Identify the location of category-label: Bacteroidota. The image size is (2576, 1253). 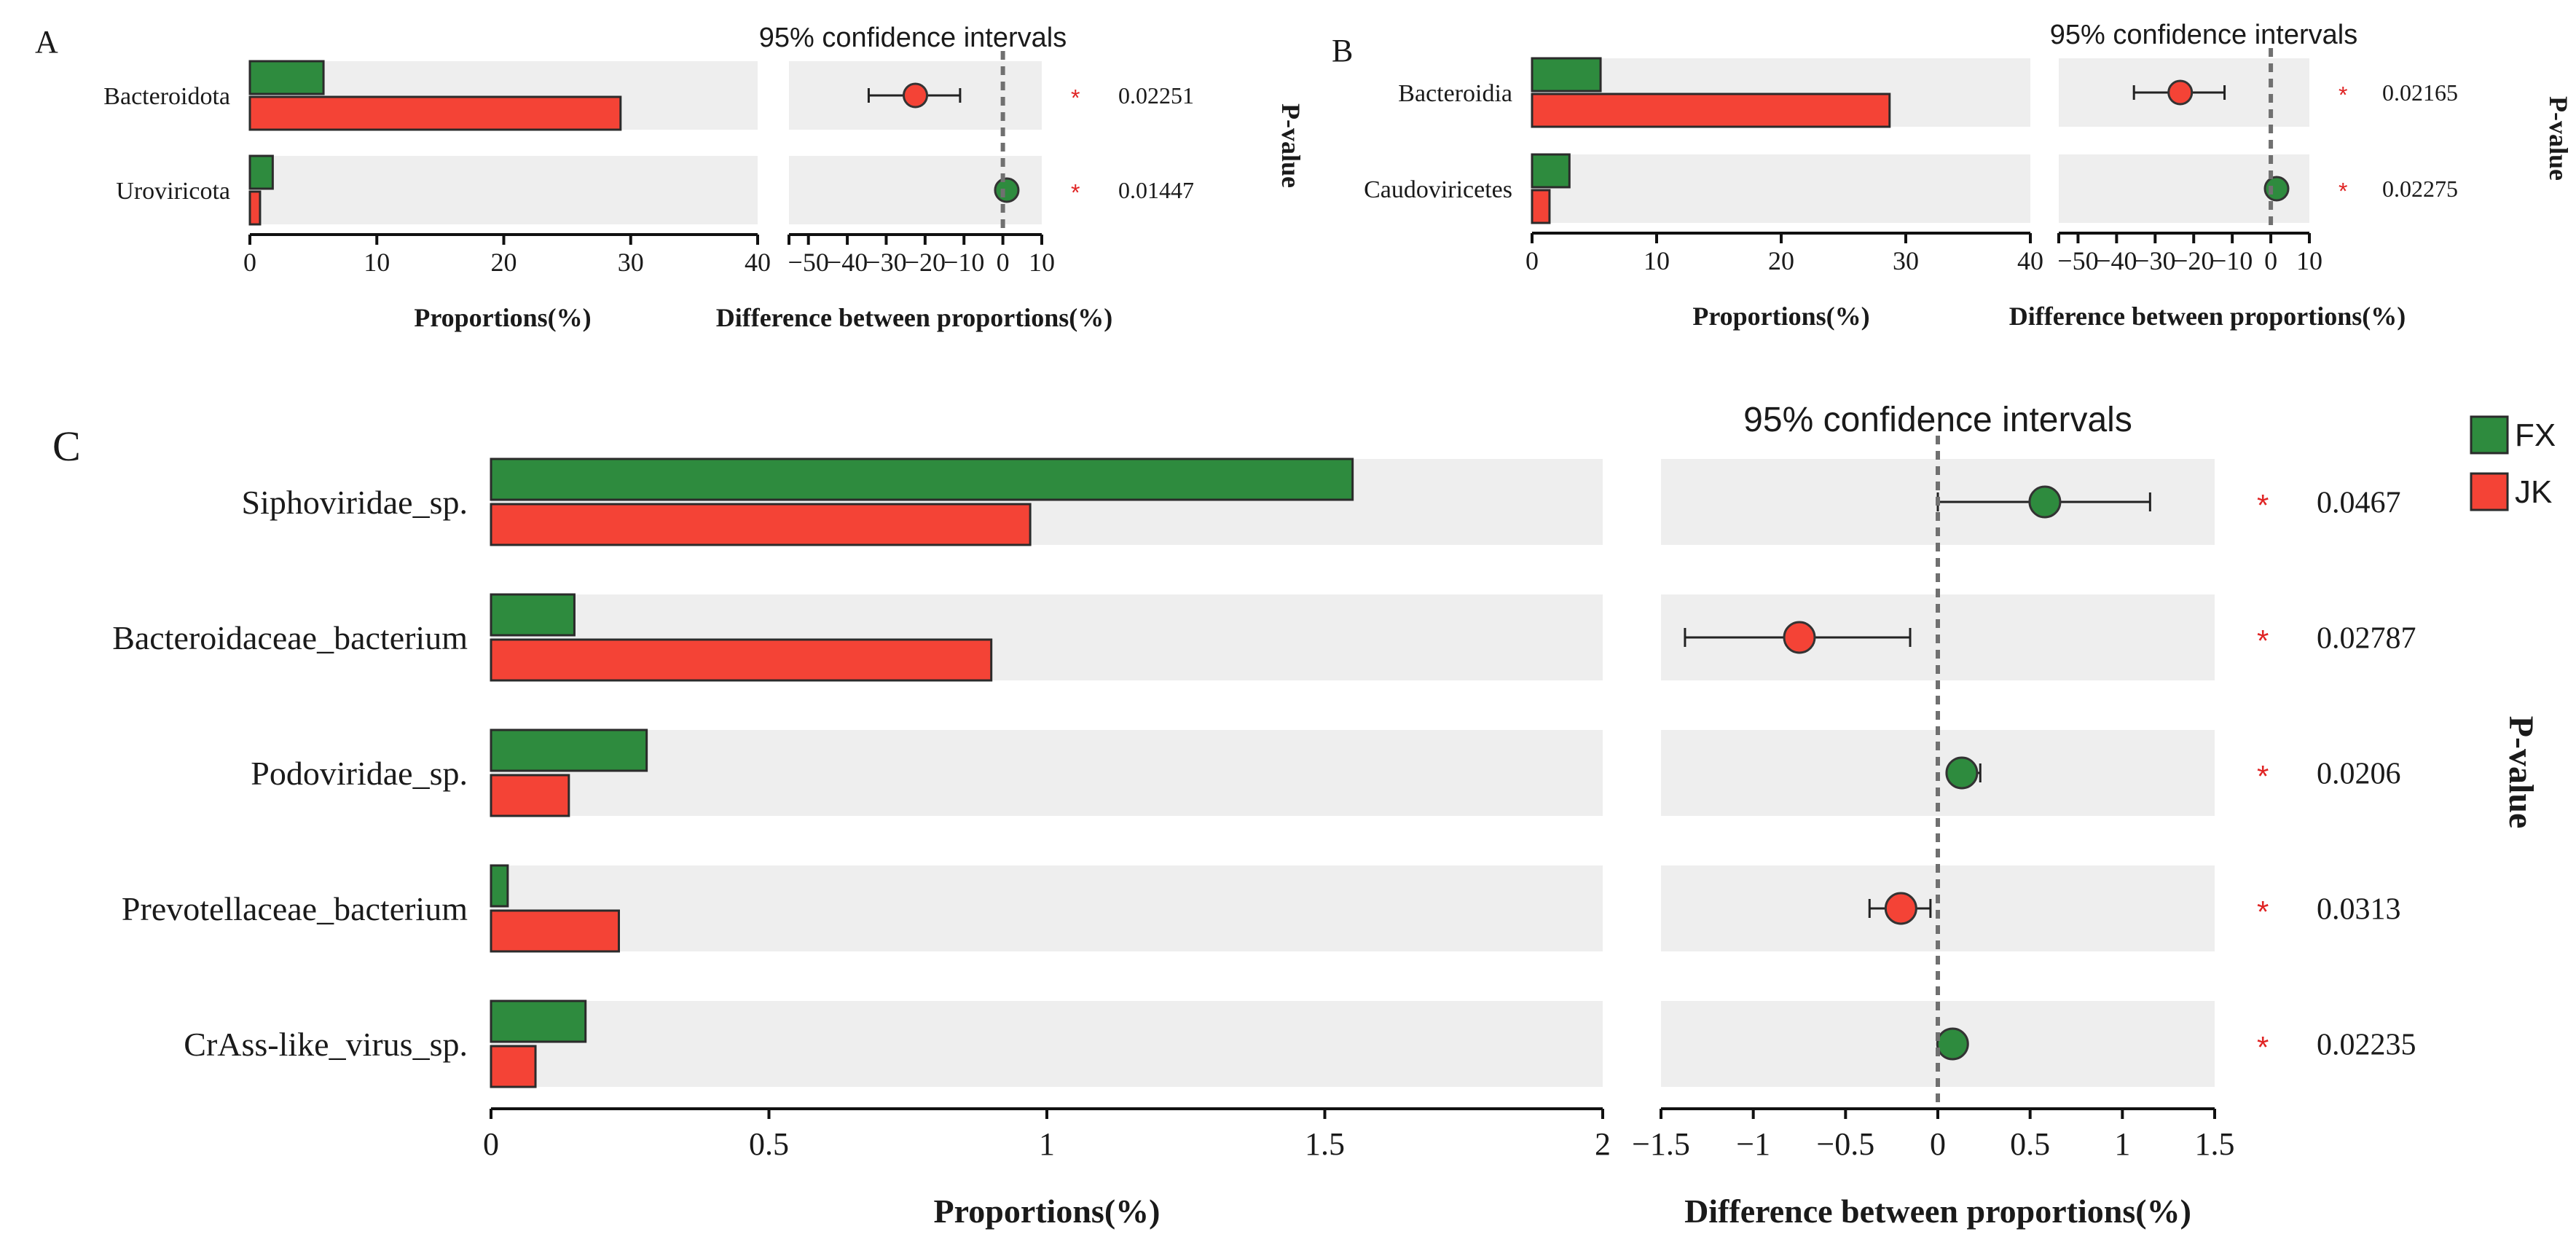
(166, 96).